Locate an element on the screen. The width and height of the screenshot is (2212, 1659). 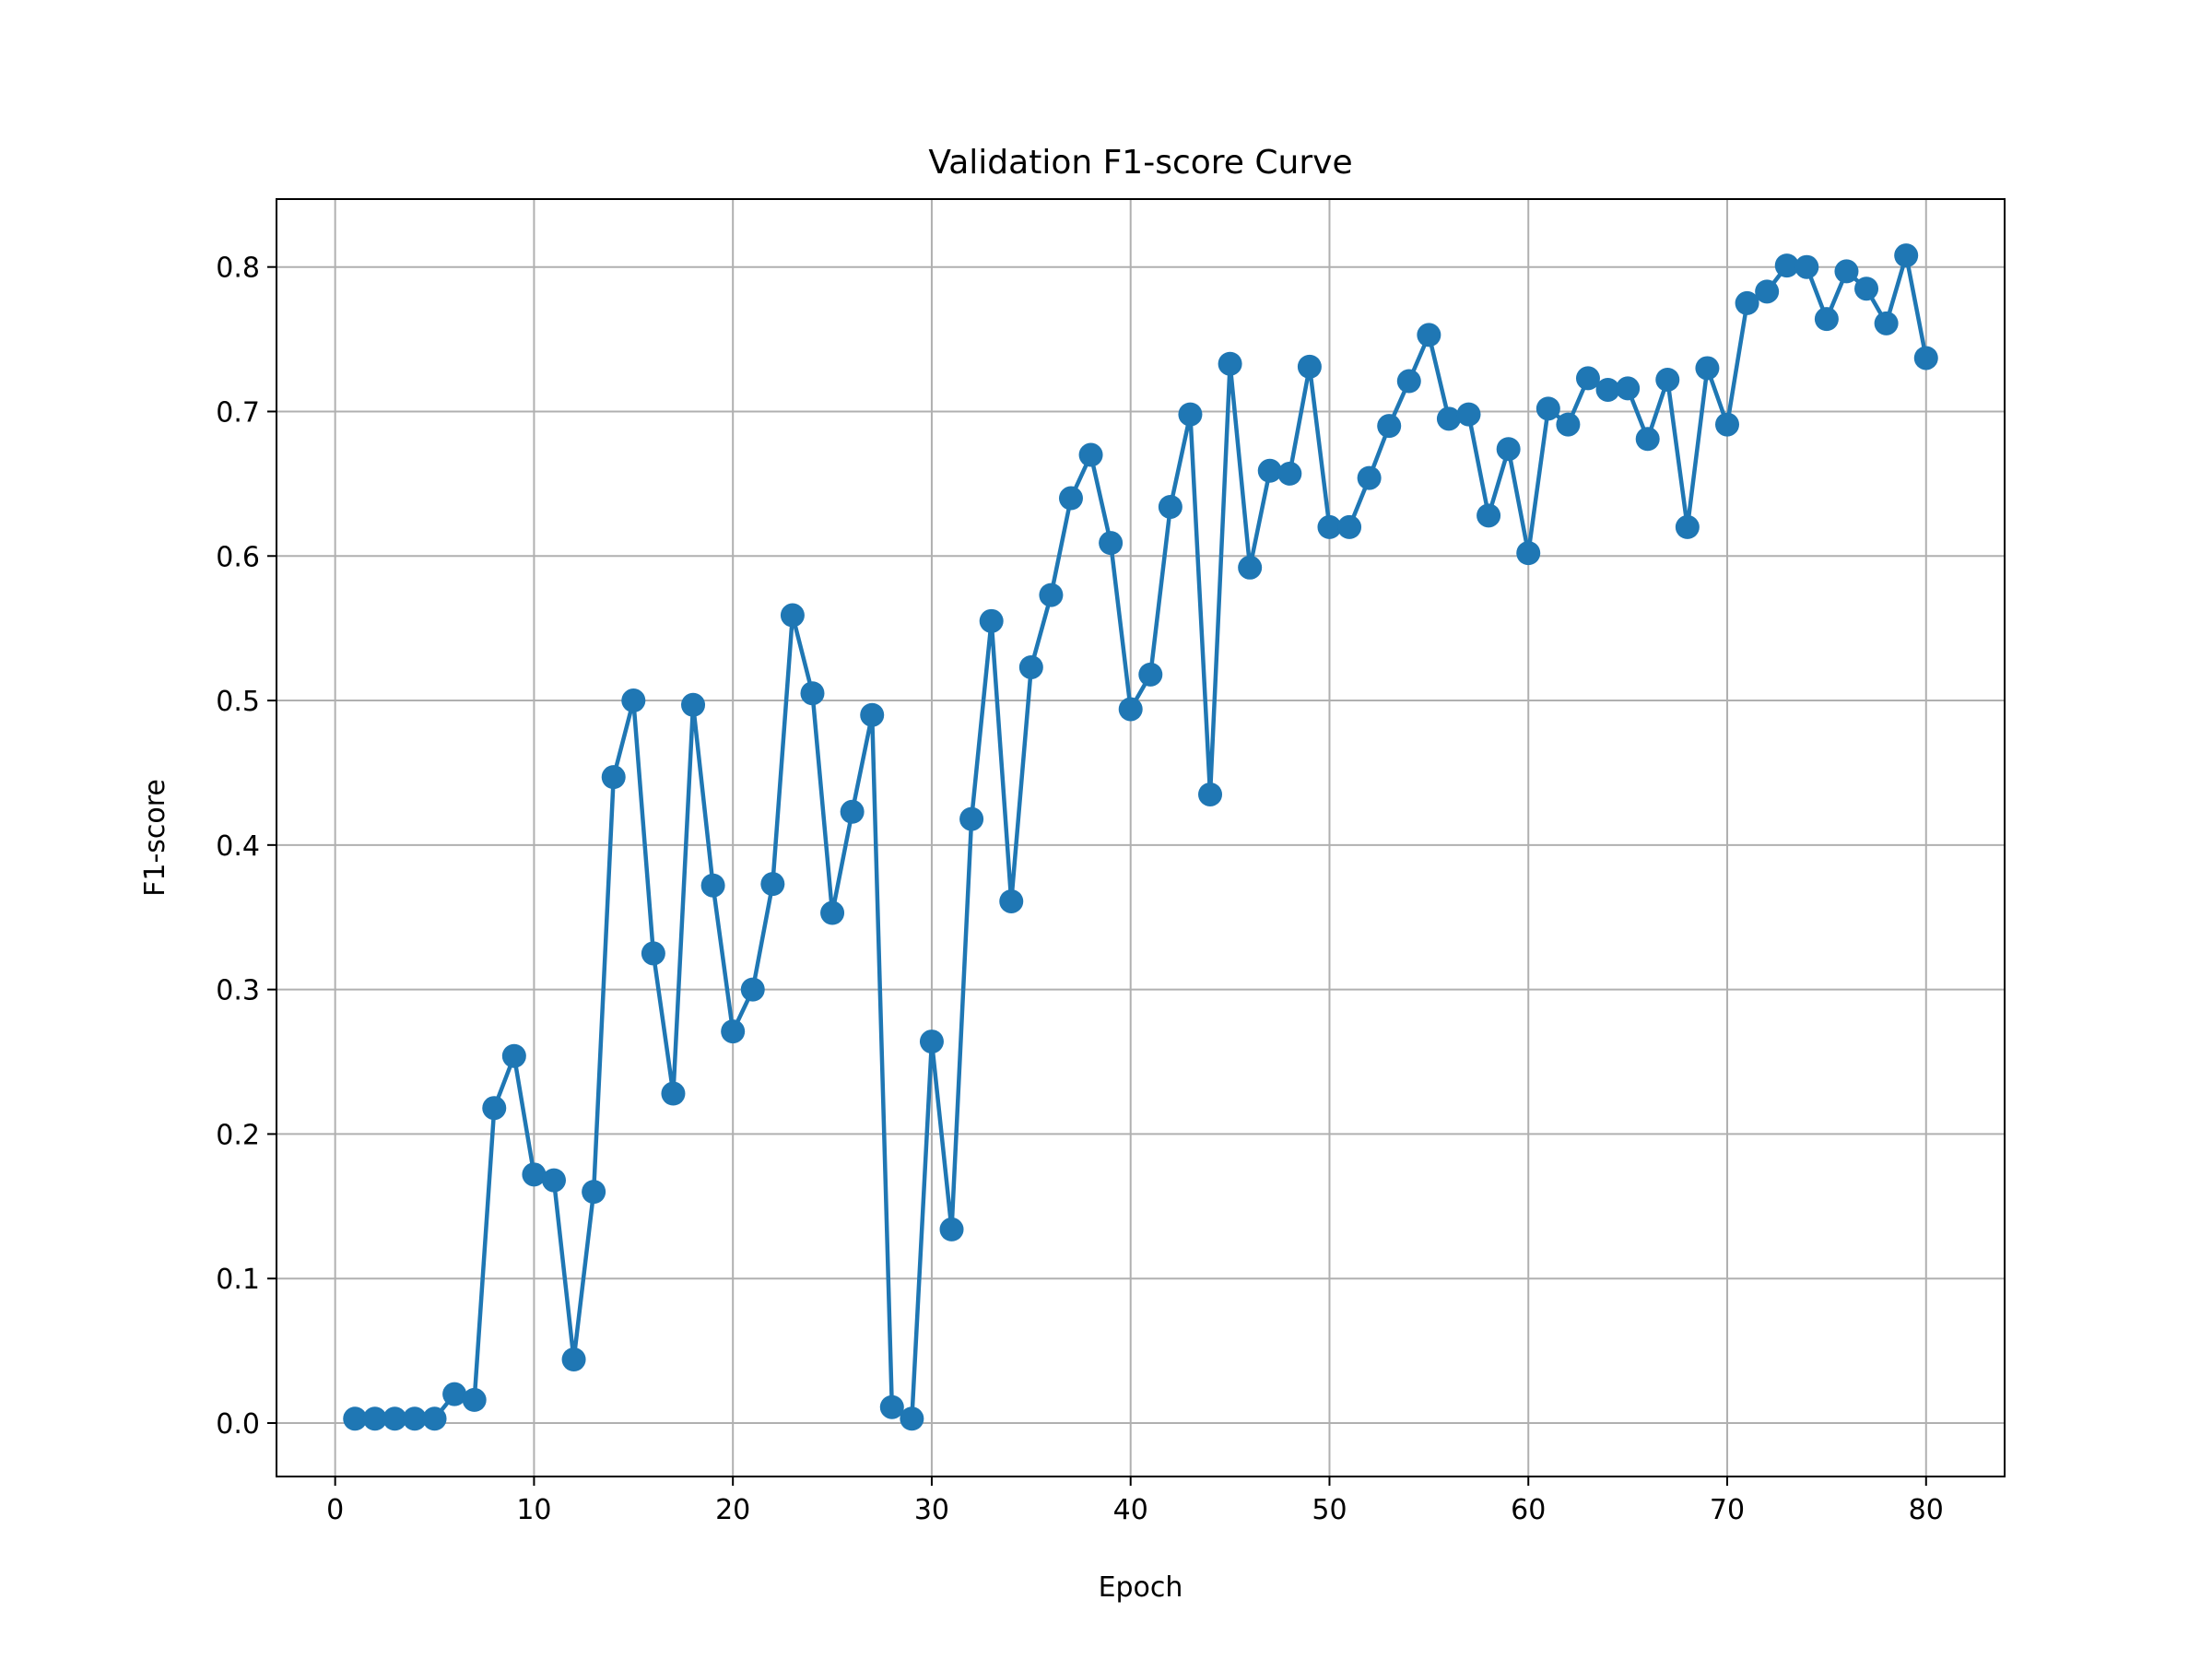
y-tick-label: 0.5 is located at coordinates (238, 702).